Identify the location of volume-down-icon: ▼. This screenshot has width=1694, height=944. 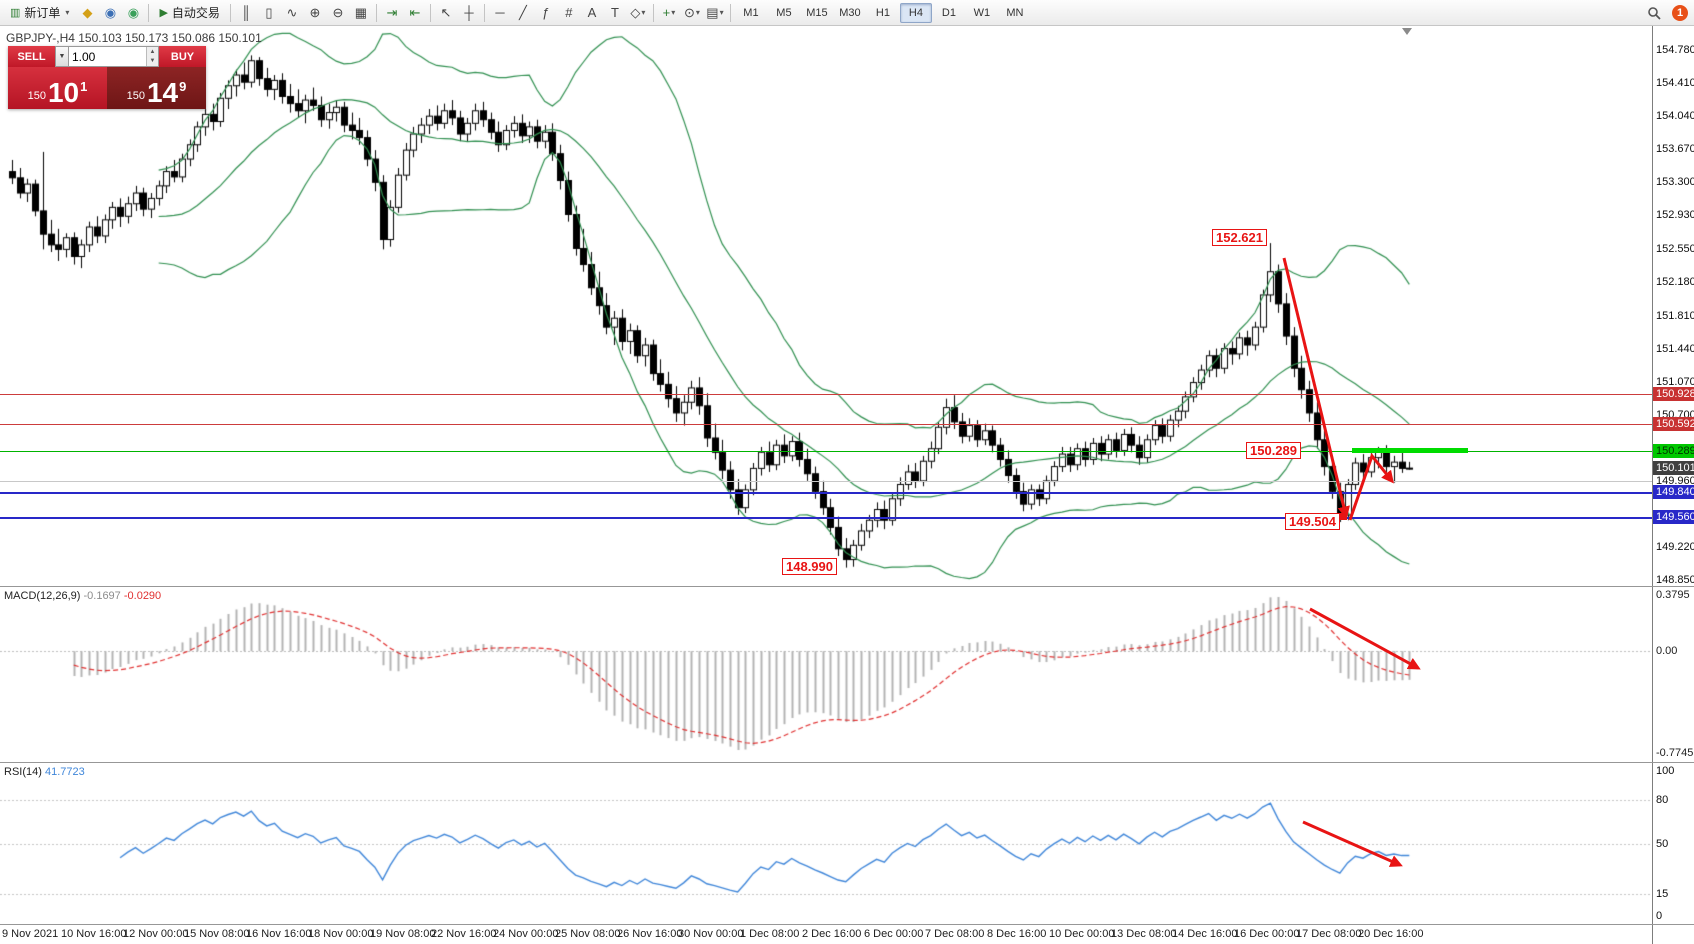
(152, 61).